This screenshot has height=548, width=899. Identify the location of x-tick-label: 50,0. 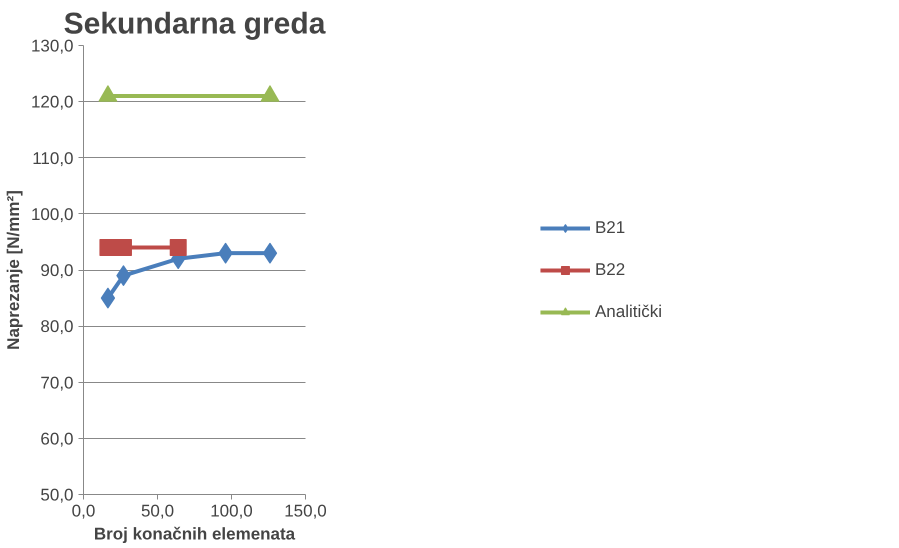
(157, 511).